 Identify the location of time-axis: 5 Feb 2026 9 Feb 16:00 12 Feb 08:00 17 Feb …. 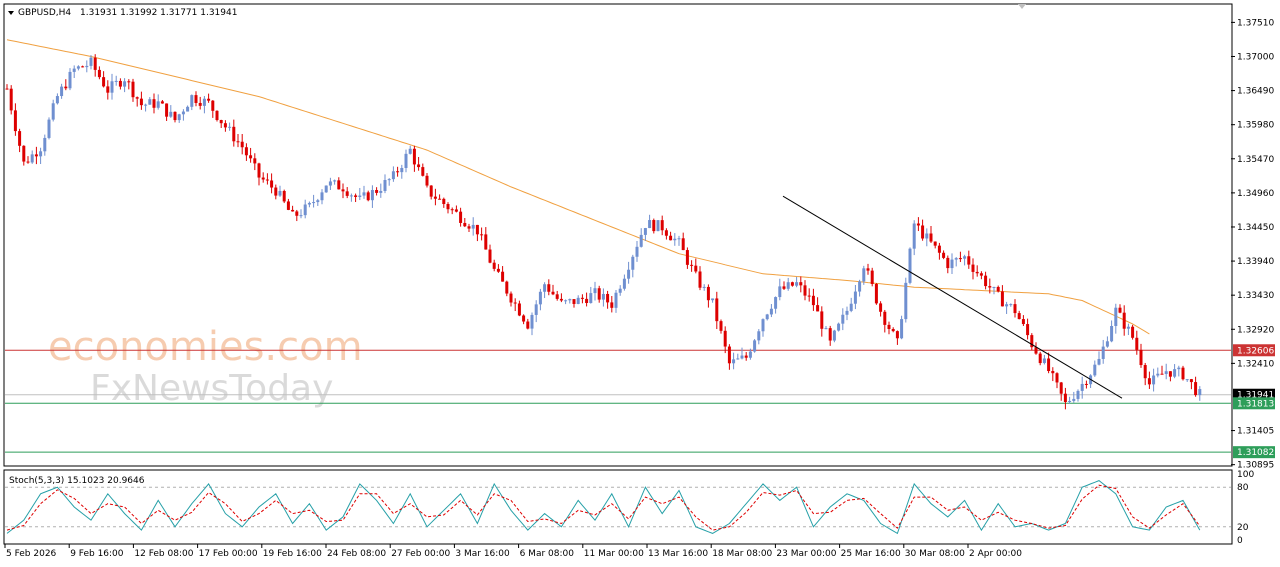
(513, 551).